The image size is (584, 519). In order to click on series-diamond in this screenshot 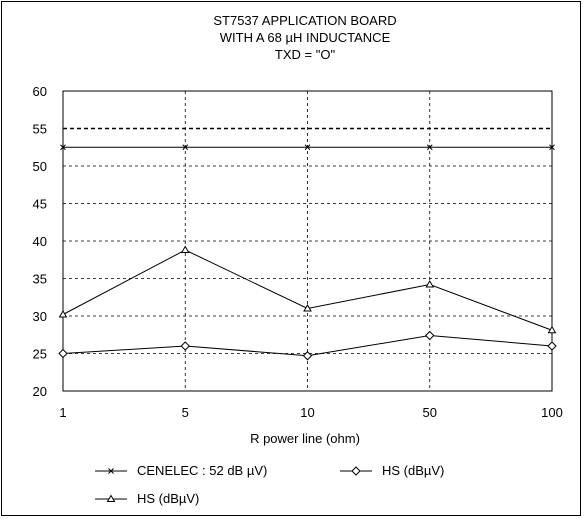, I will do `click(307, 345)`.